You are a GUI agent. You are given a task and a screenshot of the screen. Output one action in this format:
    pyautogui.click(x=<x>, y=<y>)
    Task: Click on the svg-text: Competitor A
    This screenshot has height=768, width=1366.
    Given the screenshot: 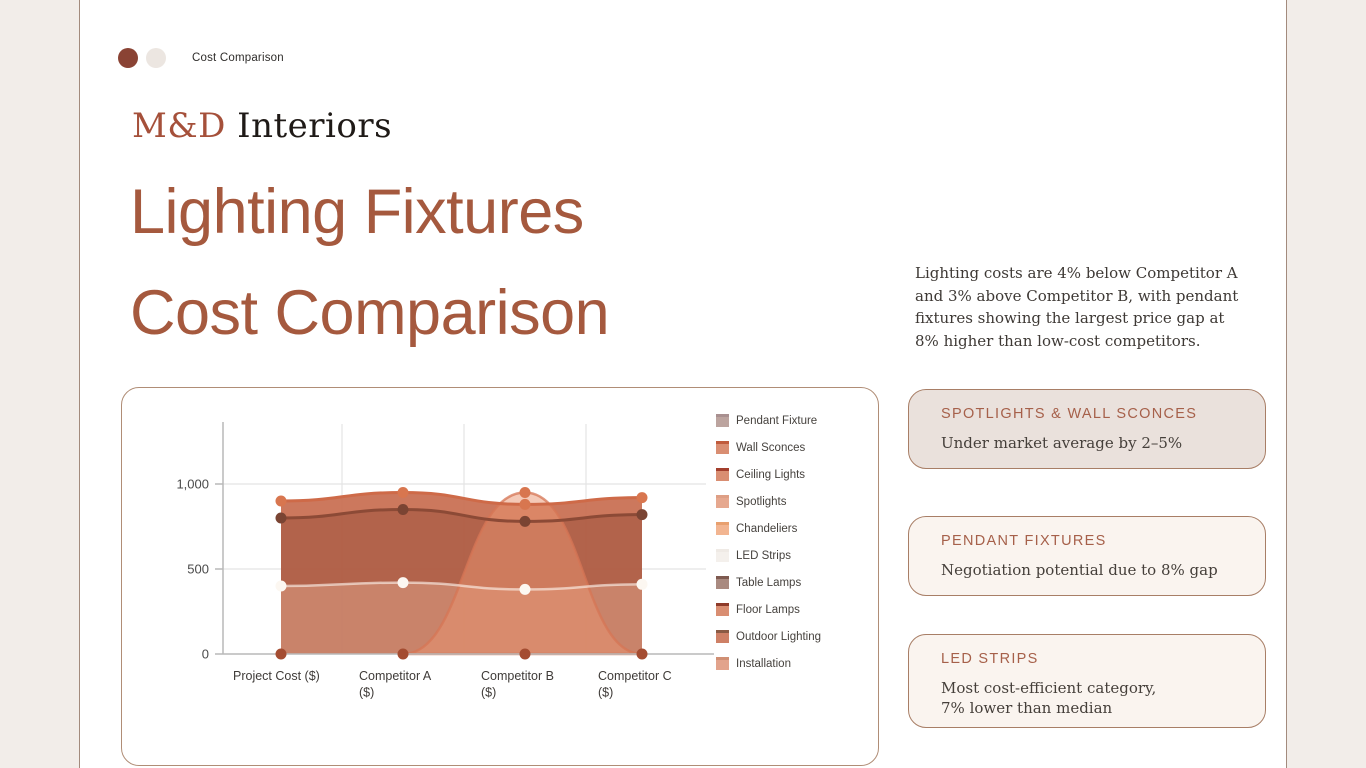 What is the action you would take?
    pyautogui.click(x=395, y=676)
    